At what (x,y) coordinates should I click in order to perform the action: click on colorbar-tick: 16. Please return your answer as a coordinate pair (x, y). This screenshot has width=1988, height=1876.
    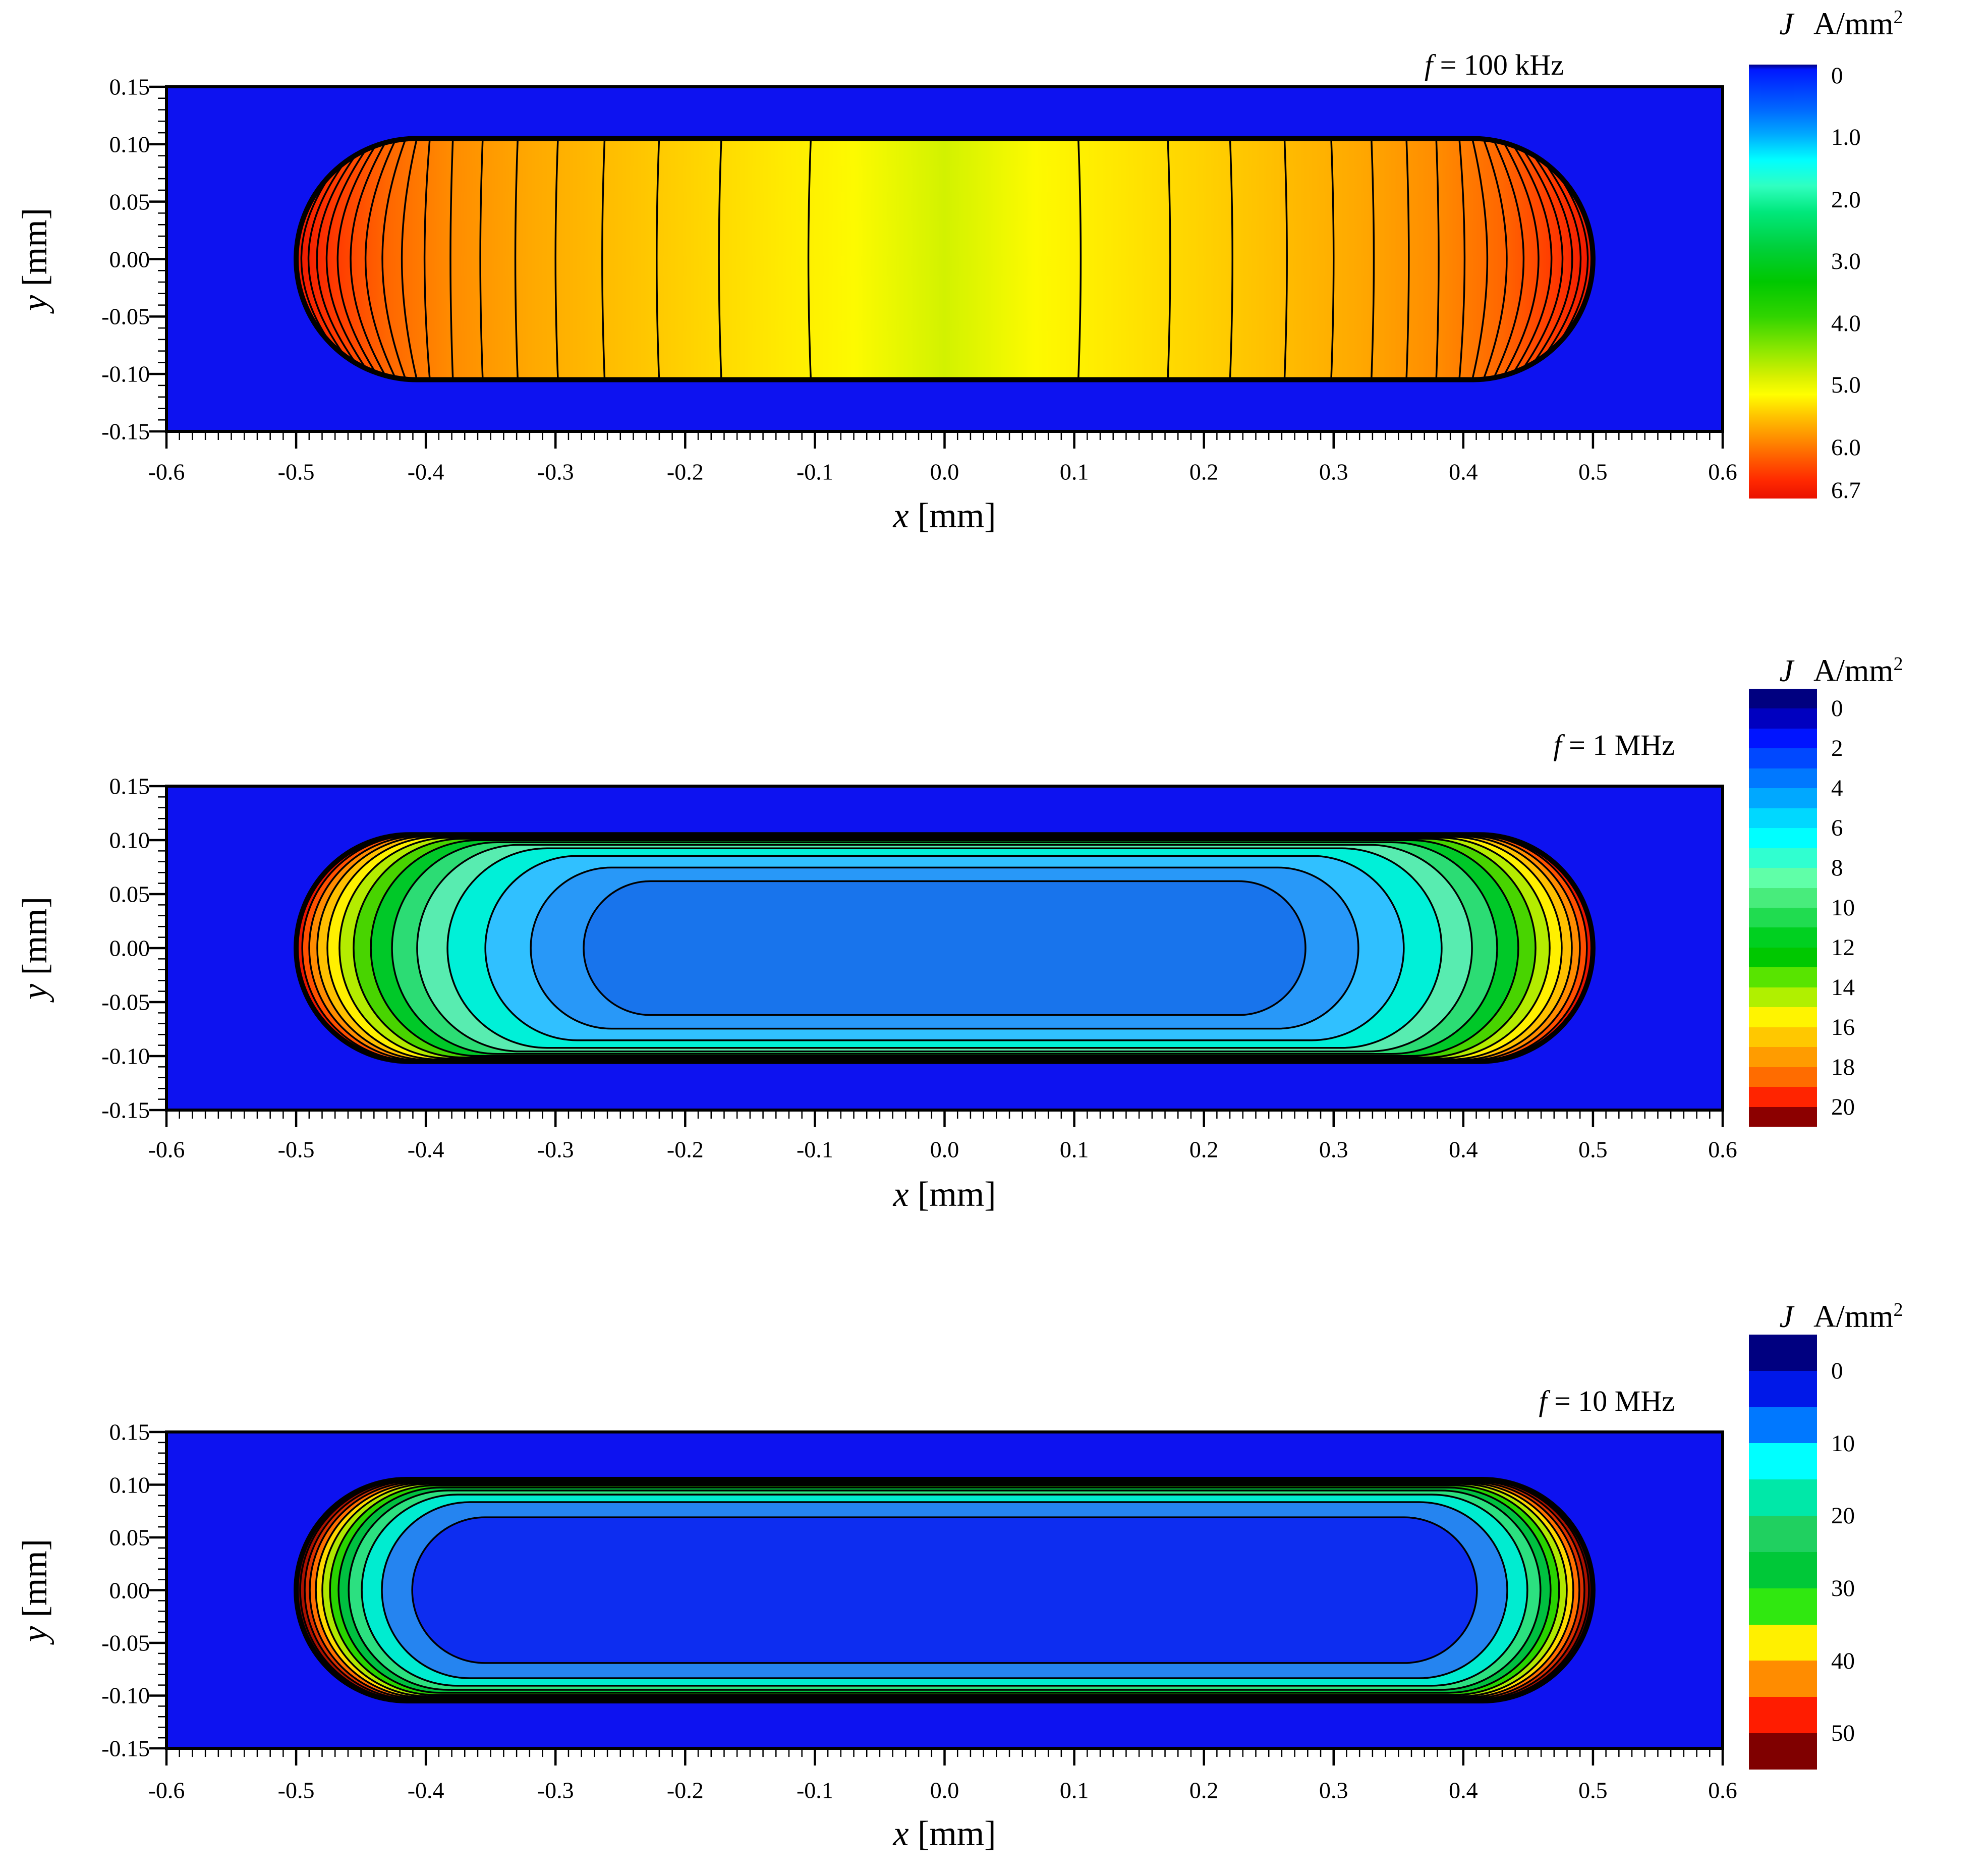
    Looking at the image, I should click on (1843, 1027).